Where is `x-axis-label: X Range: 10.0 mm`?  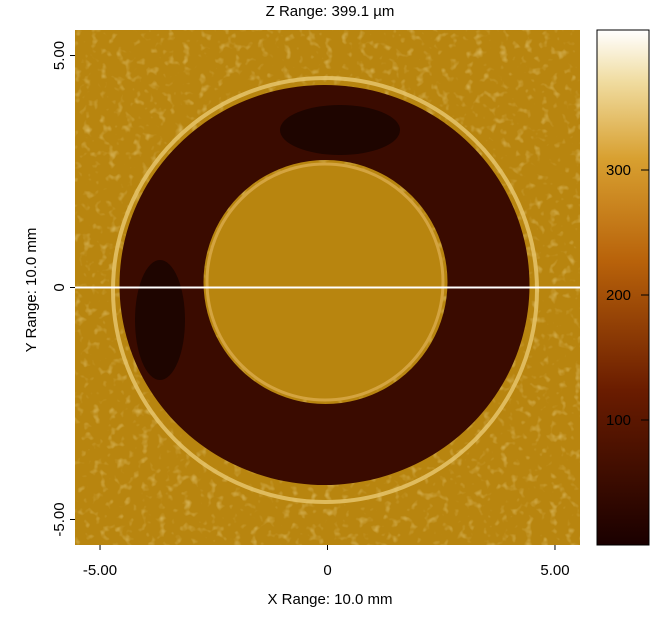 x-axis-label: X Range: 10.0 mm is located at coordinates (329, 599).